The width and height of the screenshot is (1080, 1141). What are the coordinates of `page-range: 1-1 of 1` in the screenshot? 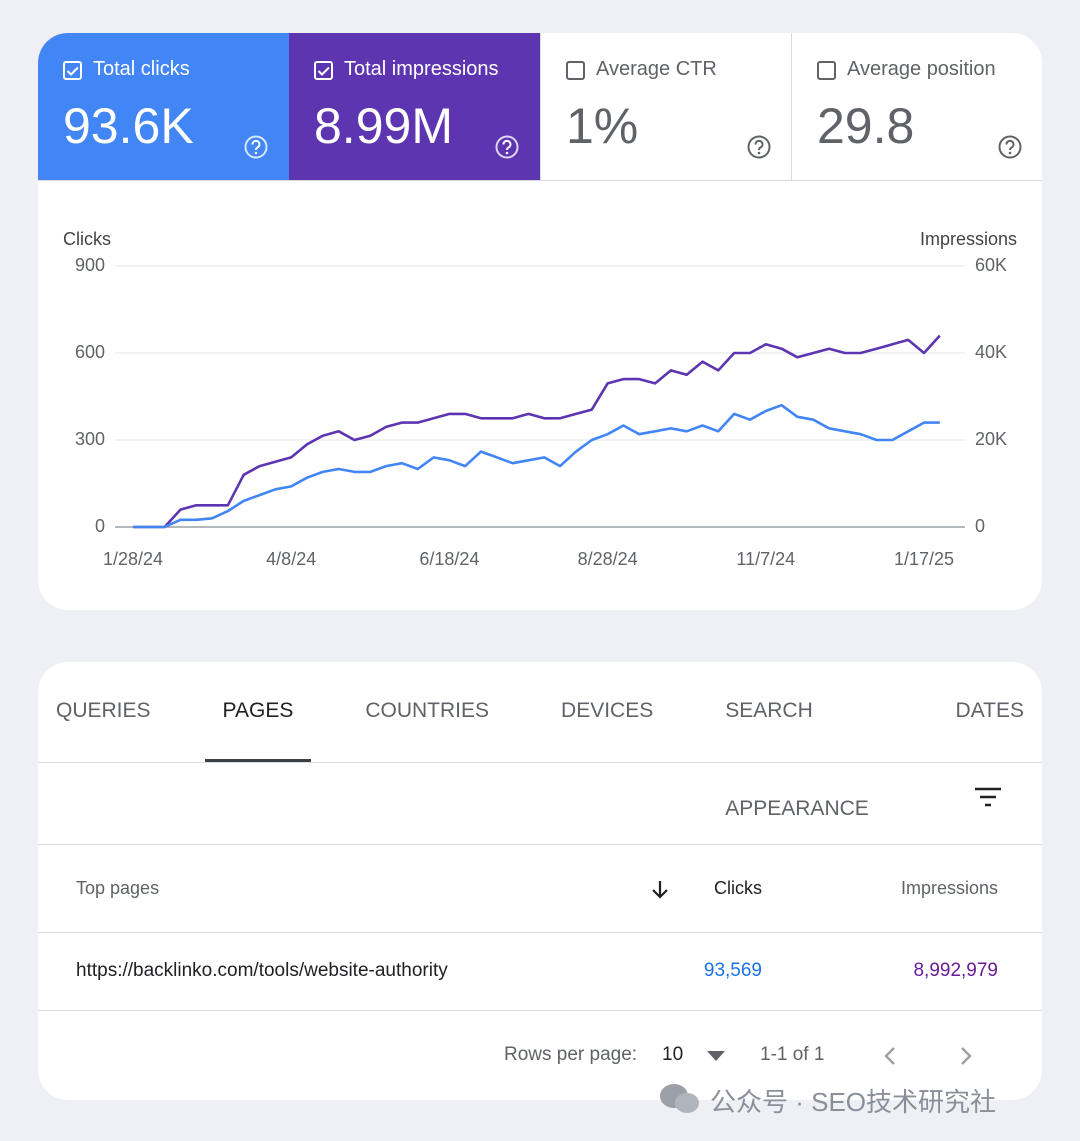 It's located at (792, 1054).